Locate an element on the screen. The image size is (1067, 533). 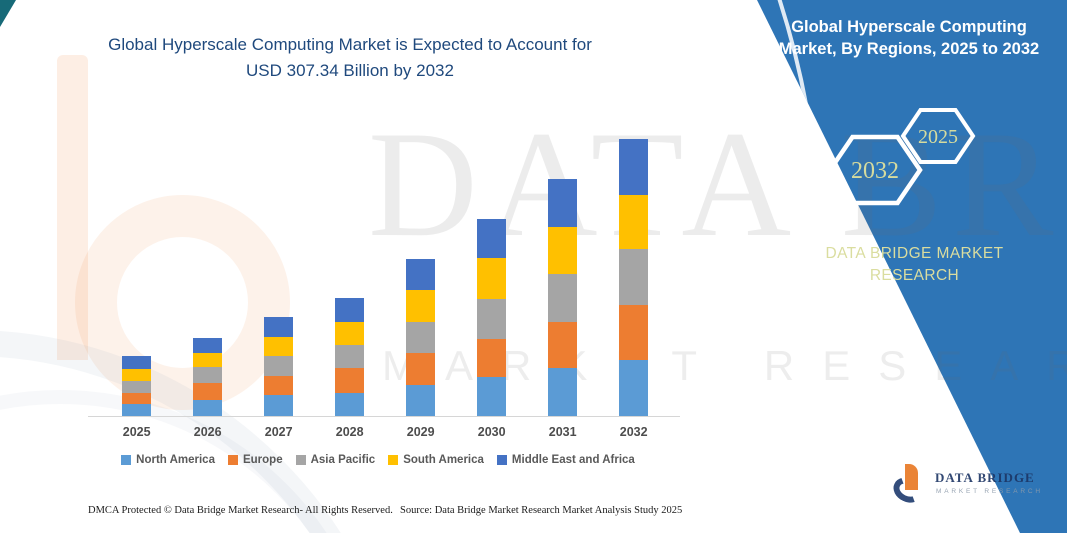
legend-item: North America is located at coordinates (168, 460).